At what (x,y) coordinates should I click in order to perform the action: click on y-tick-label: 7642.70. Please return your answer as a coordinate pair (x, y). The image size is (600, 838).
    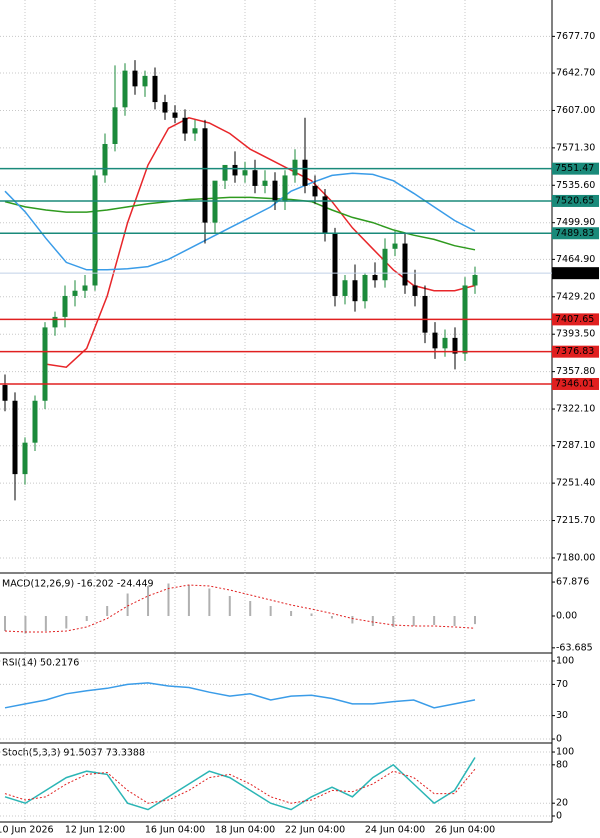
    Looking at the image, I should click on (575, 73).